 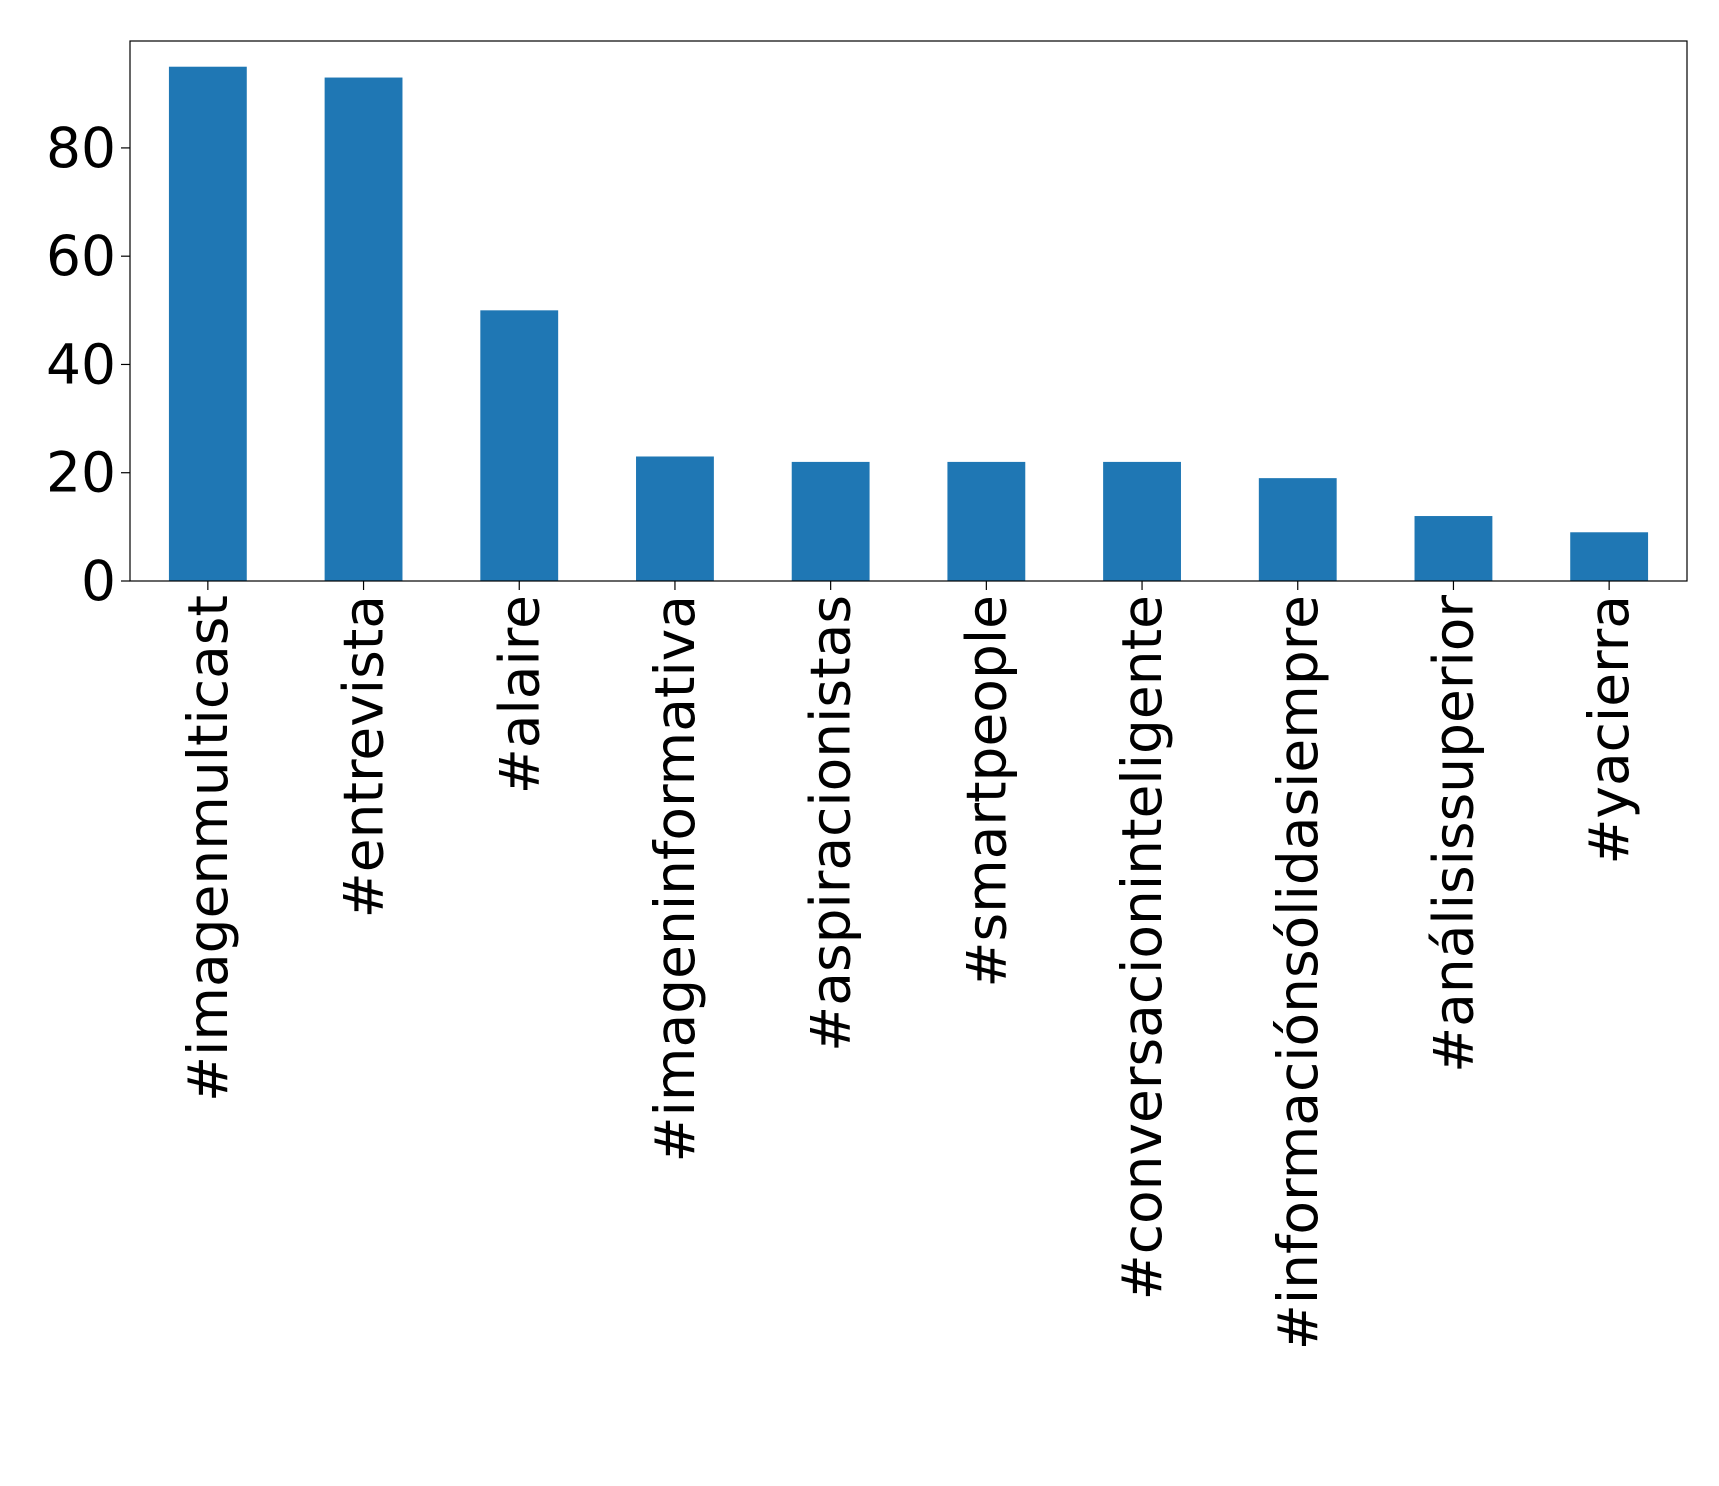 I want to click on y-tick-label: 40, so click(x=81, y=364).